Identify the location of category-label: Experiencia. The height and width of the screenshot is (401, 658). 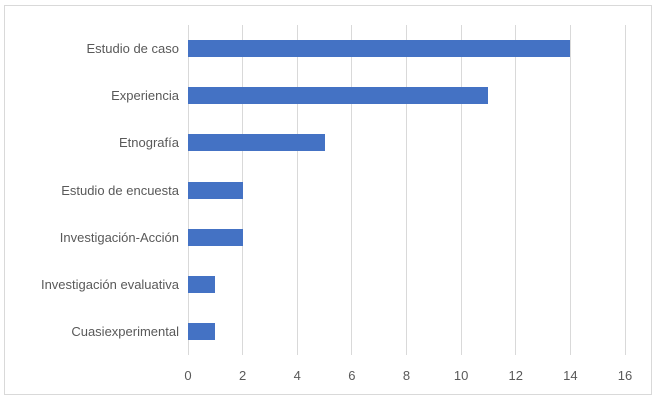
(145, 96).